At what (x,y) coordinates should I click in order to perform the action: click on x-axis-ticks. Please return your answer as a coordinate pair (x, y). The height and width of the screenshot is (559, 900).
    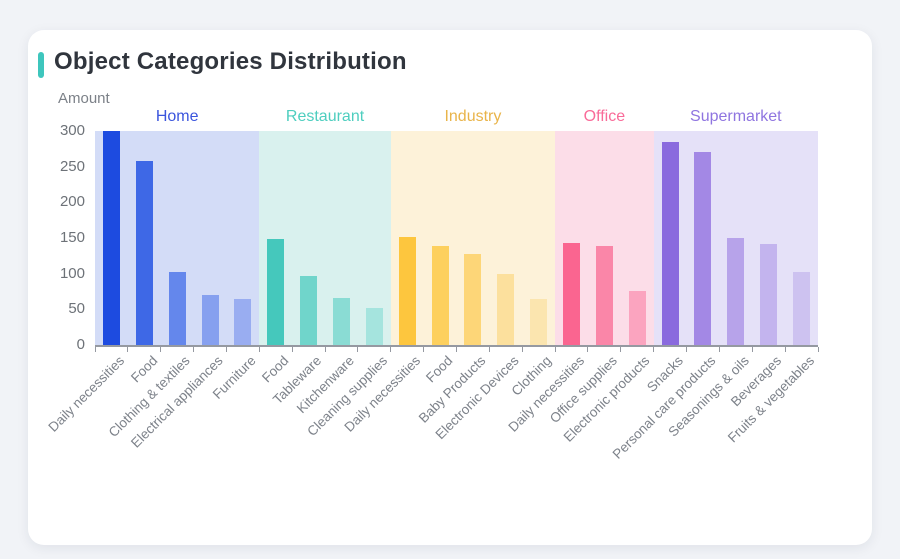
    Looking at the image, I should click on (456, 349).